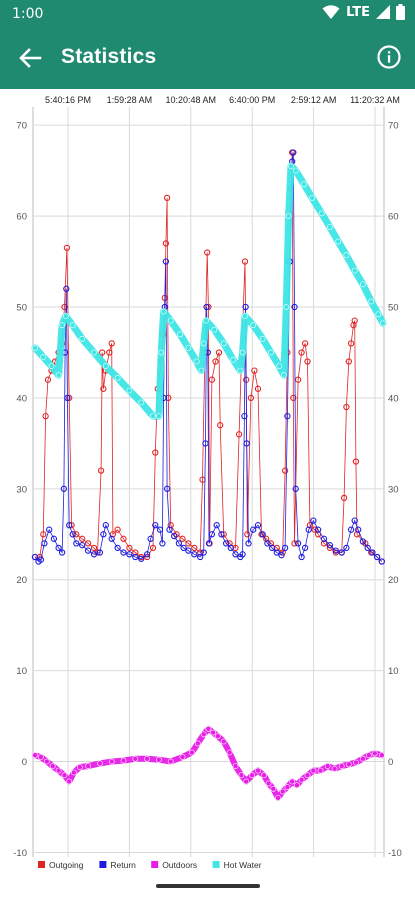 Image resolution: width=415 pixels, height=900 pixels. What do you see at coordinates (21, 308) in the screenshot?
I see `y-tick-label-left: 50` at bounding box center [21, 308].